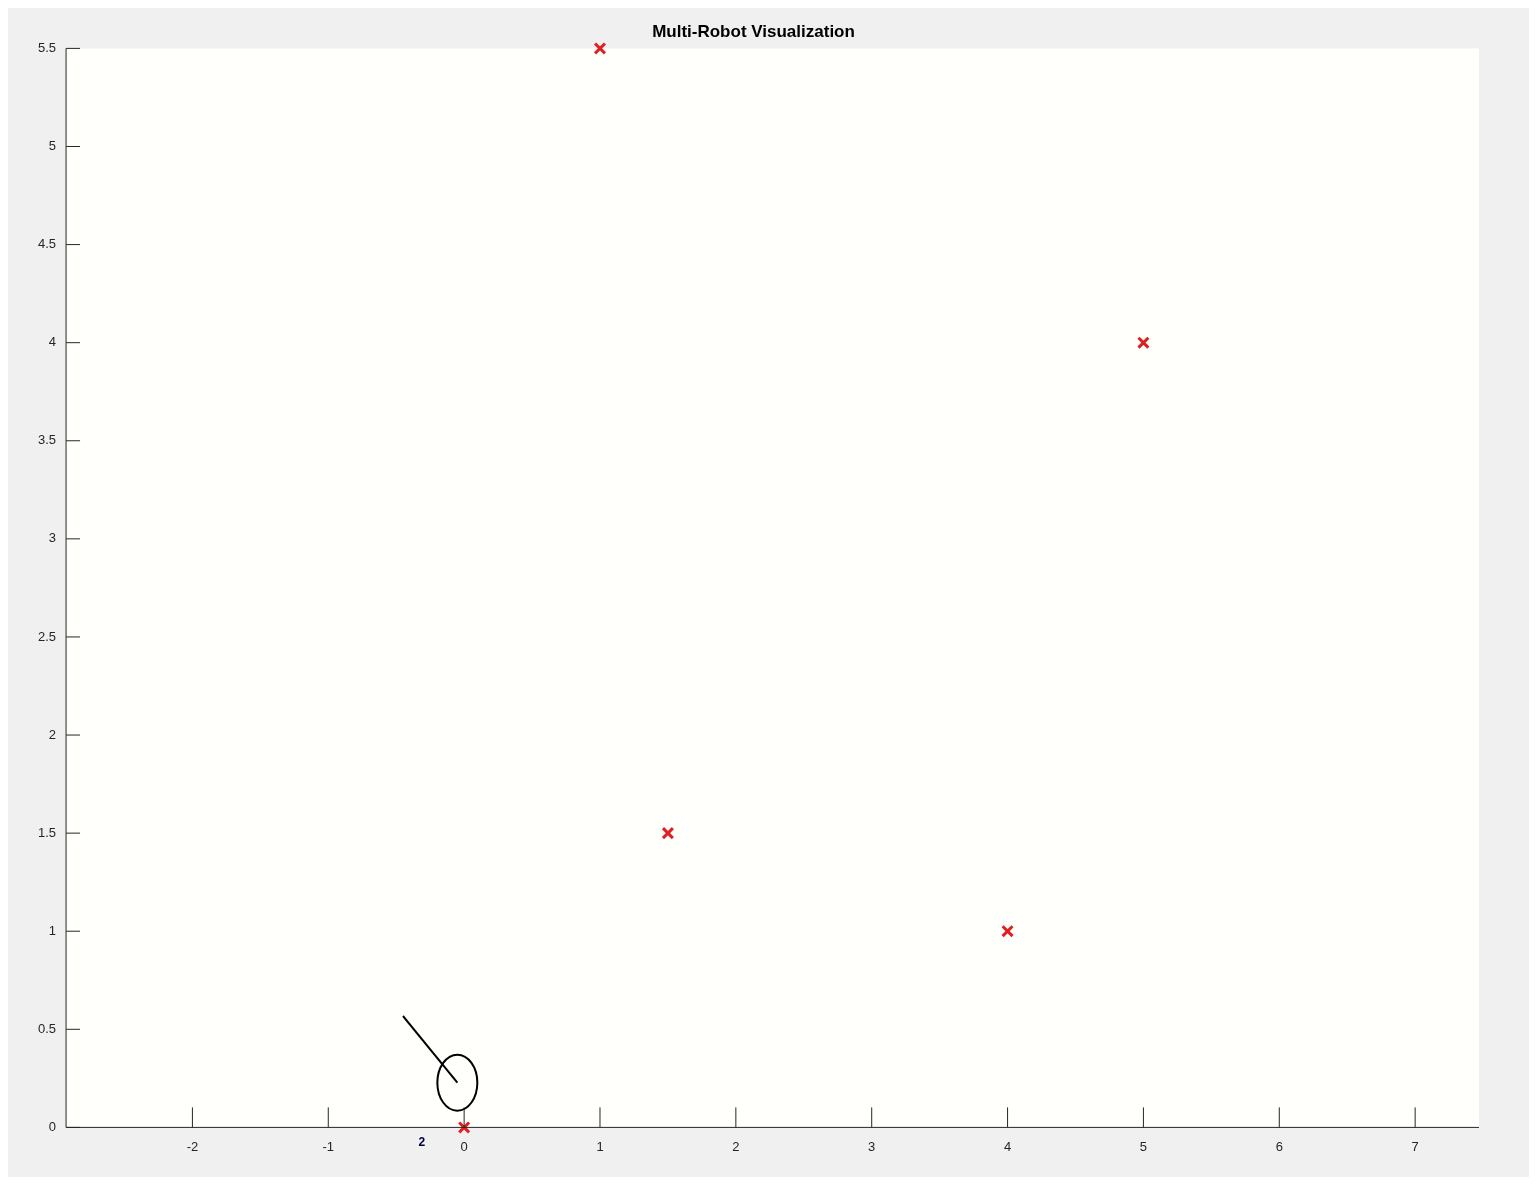 The width and height of the screenshot is (1537, 1185). Describe the element at coordinates (1415, 1146) in the screenshot. I see `x-tick-label: 7` at that location.